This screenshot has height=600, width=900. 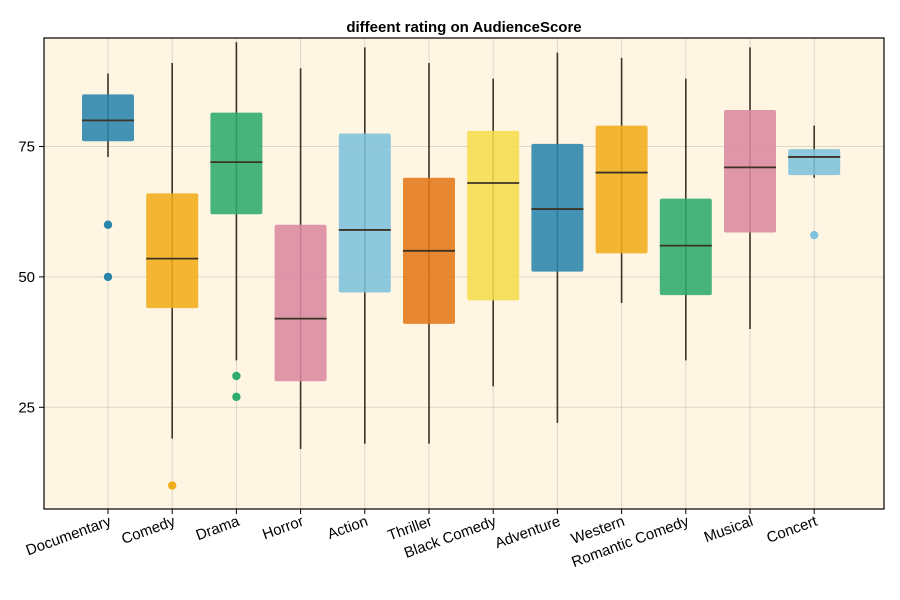 I want to click on x-tick-label: Comedy, so click(x=148, y=530).